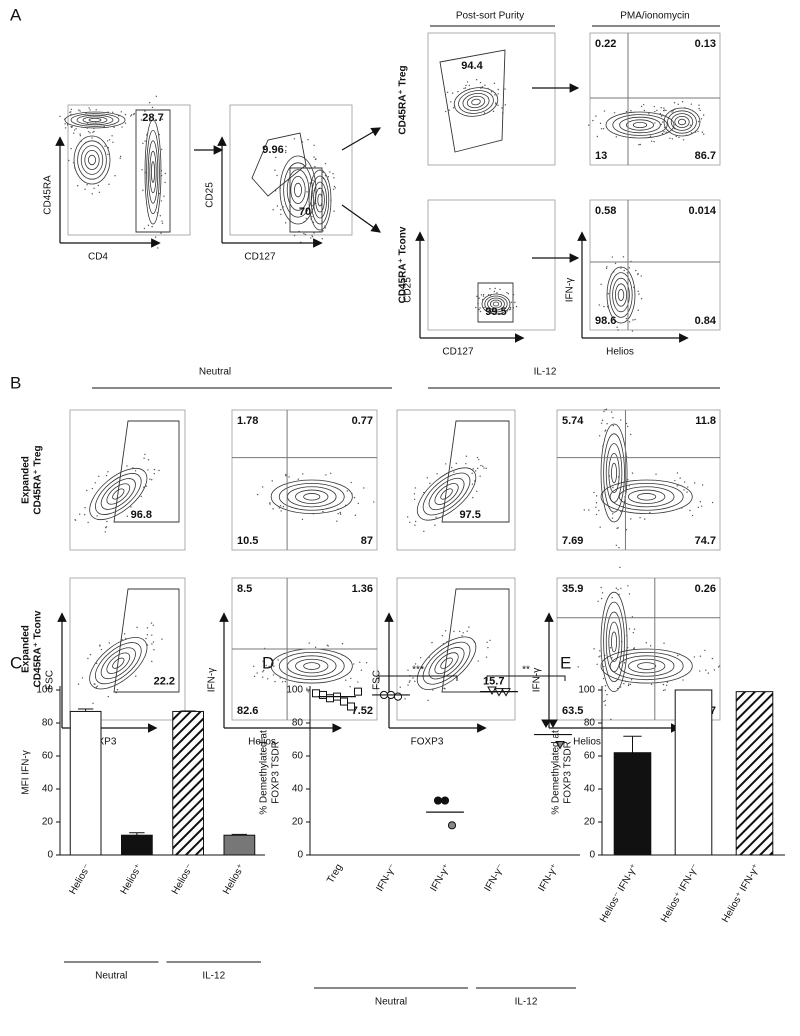 This screenshot has height=1036, width=800. I want to click on x-tick-label: Helios⁺, so click(132, 879).